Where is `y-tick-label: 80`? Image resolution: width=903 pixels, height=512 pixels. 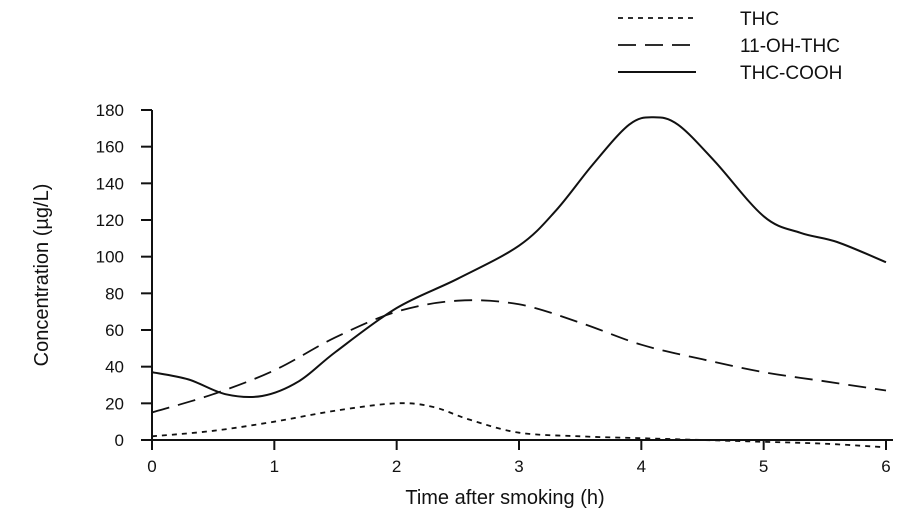
y-tick-label: 80 is located at coordinates (114, 293).